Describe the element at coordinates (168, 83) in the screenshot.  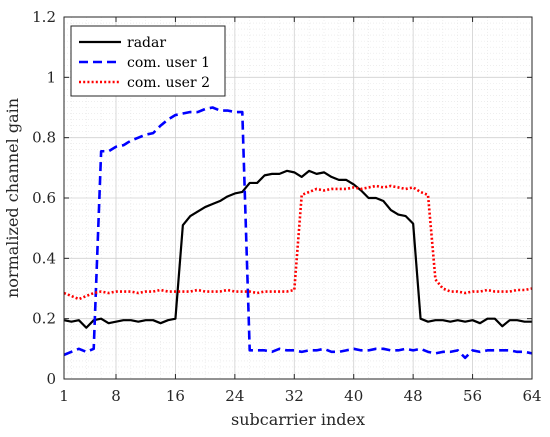
I see `legend-label: com. user 2` at that location.